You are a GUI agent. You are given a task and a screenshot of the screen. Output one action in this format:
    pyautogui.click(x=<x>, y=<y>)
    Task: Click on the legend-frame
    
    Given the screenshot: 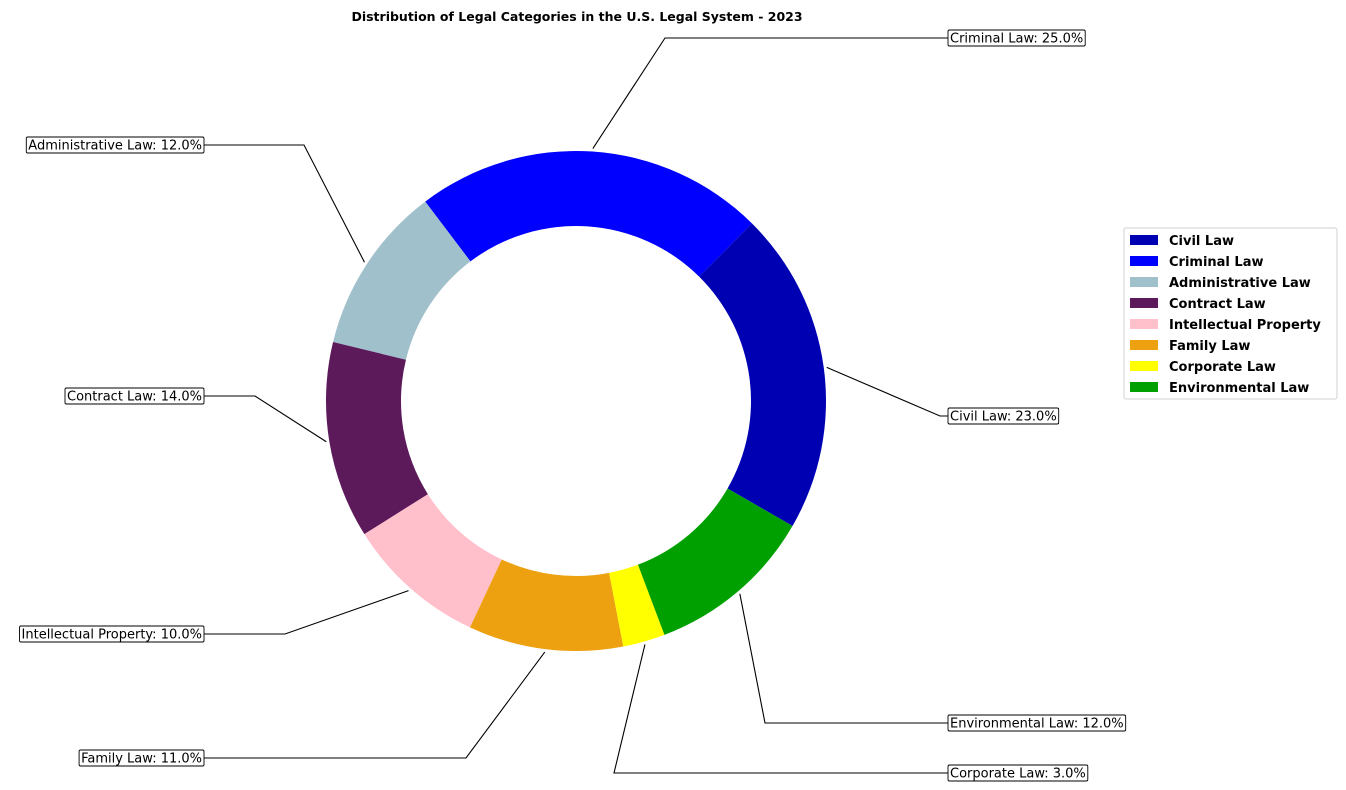 What is the action you would take?
    pyautogui.click(x=1230, y=313)
    